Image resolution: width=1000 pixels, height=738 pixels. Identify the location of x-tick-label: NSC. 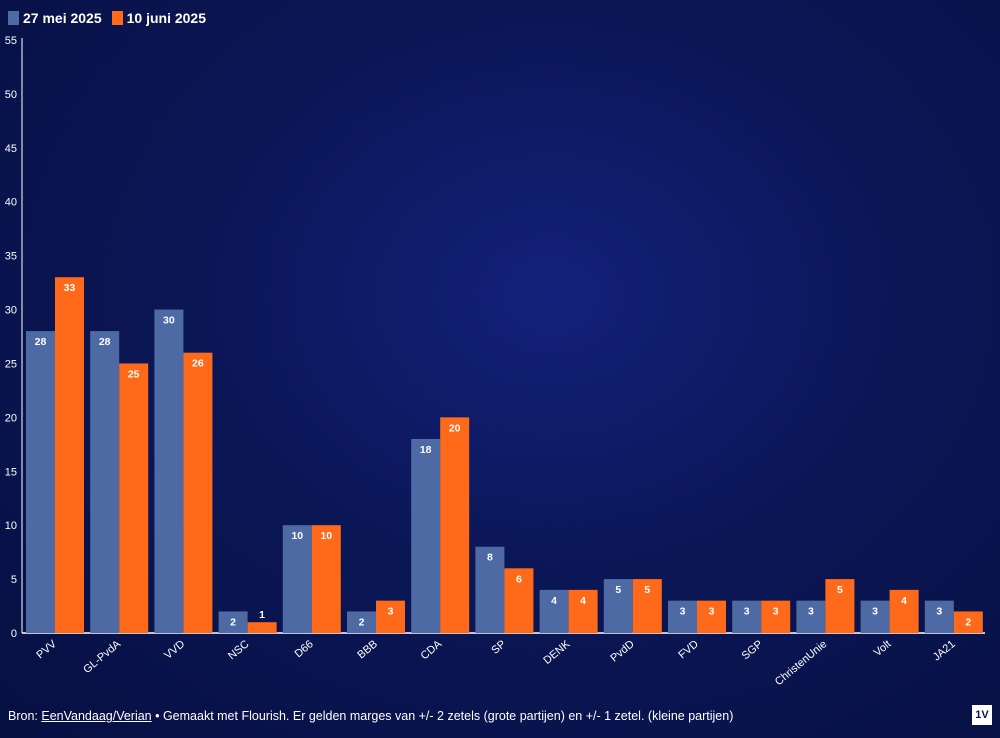
(239, 650).